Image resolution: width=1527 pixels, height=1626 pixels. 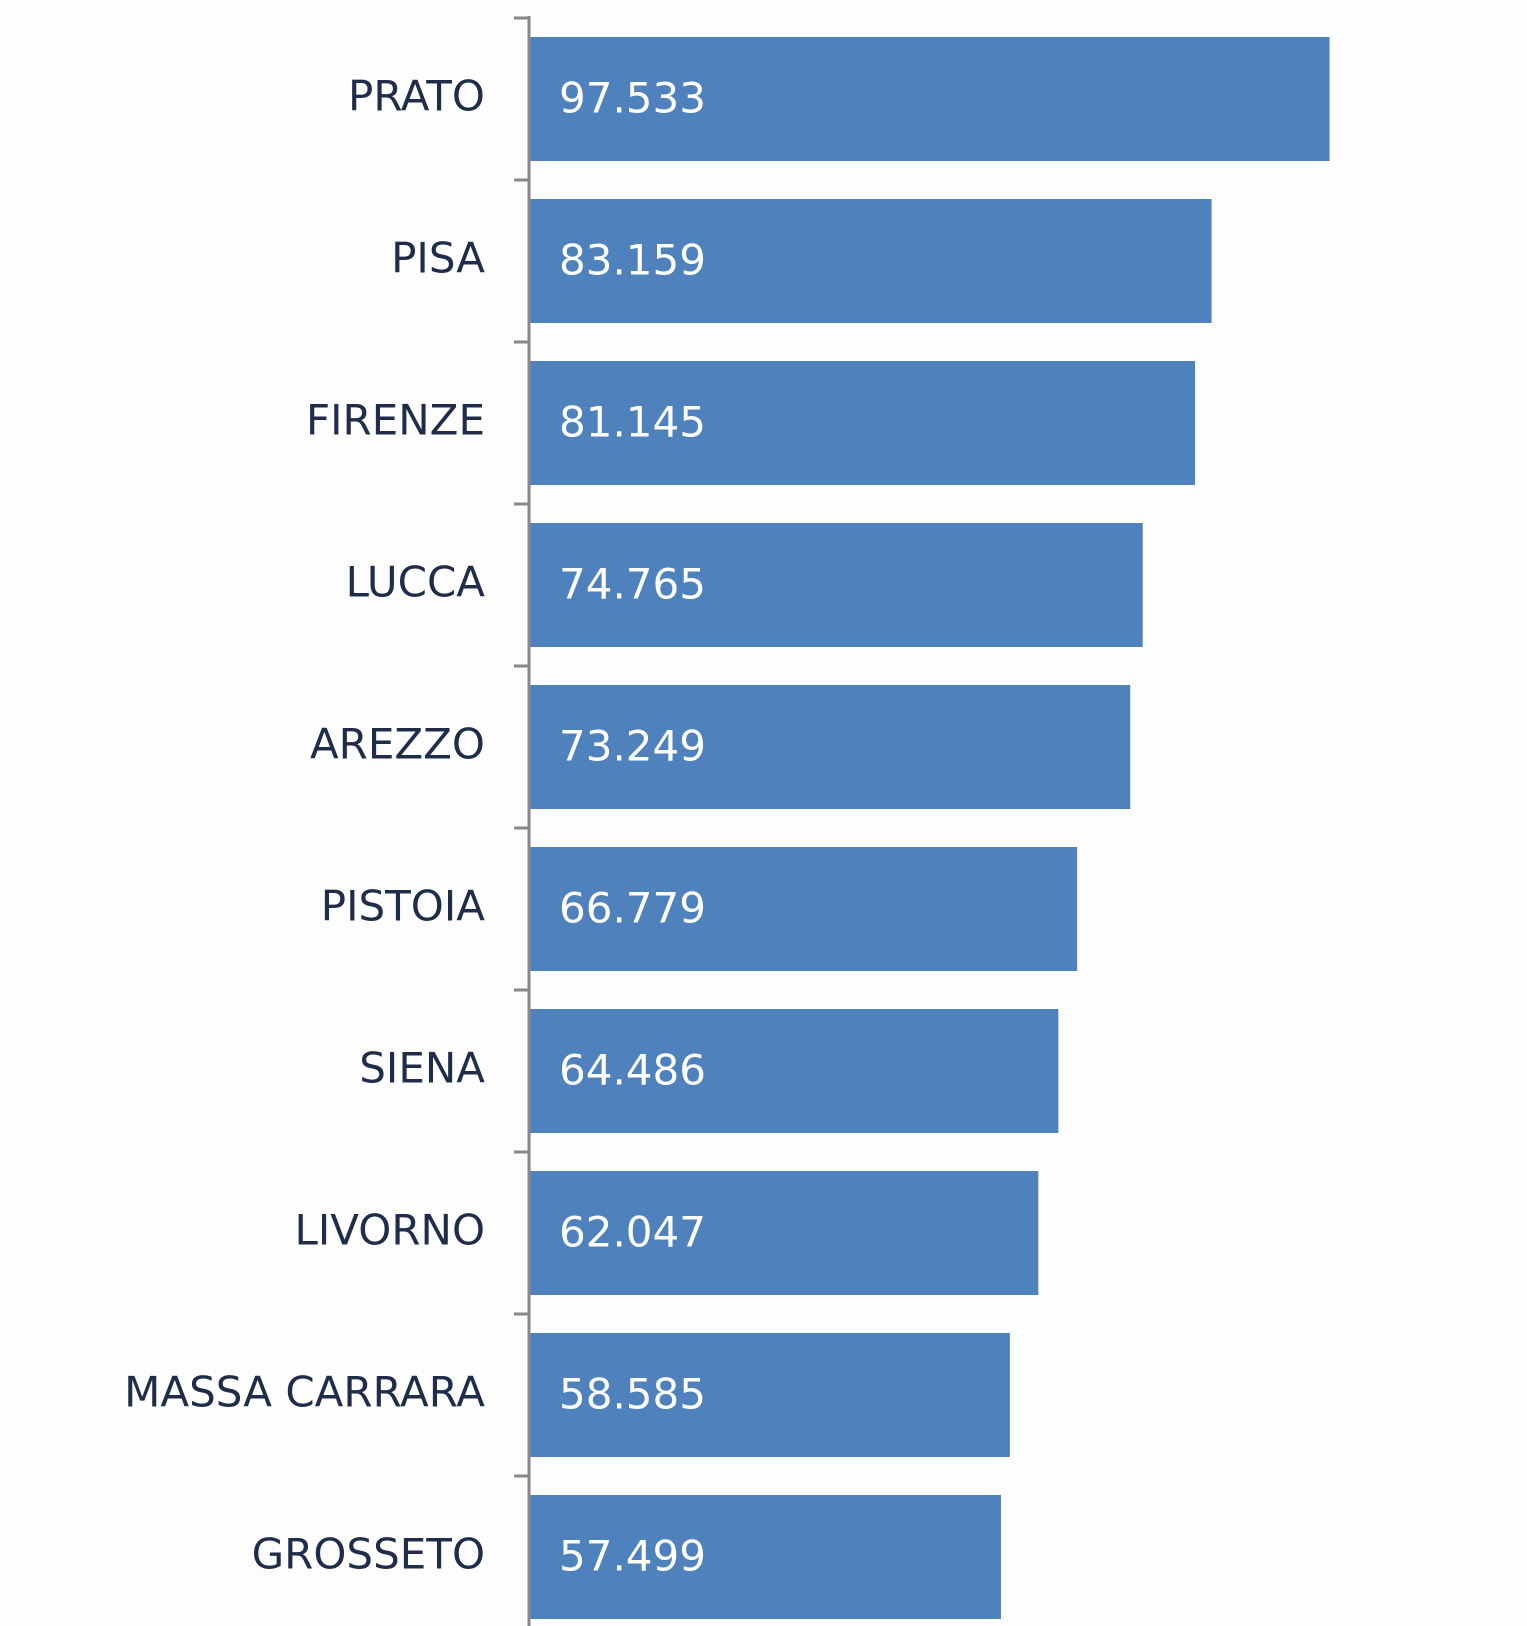 What do you see at coordinates (422, 1068) in the screenshot?
I see `category-label: SIENA` at bounding box center [422, 1068].